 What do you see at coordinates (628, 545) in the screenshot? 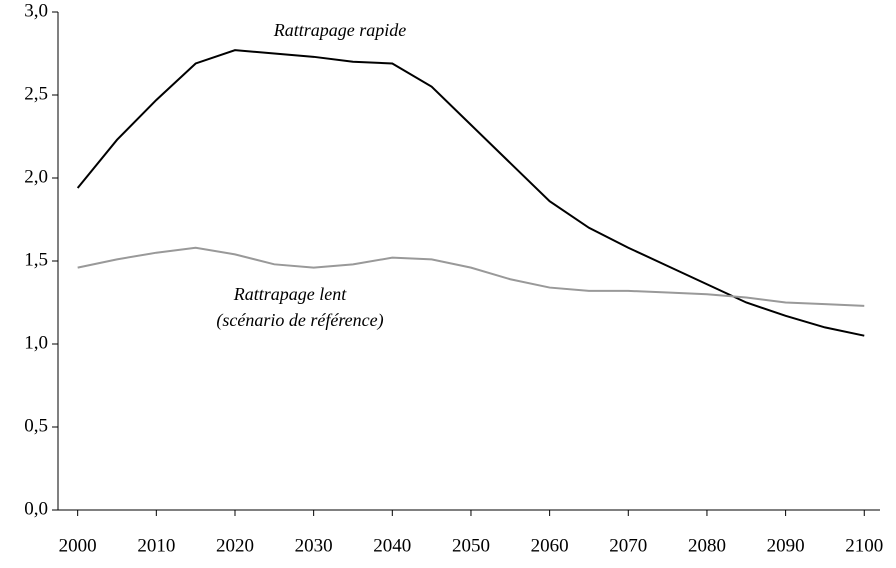
I see `x-tick-label: 2070` at bounding box center [628, 545].